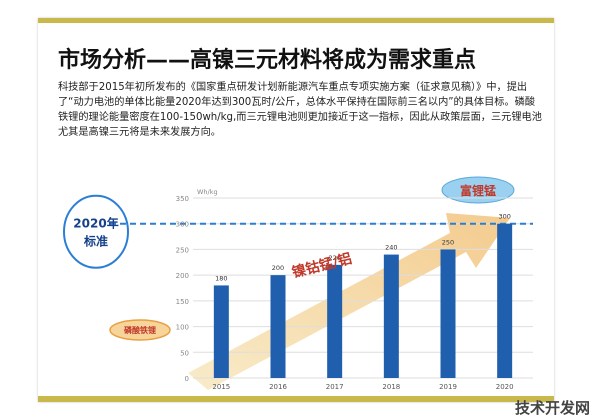 The width and height of the screenshot is (596, 420). I want to click on lfp-oval, so click(140, 330).